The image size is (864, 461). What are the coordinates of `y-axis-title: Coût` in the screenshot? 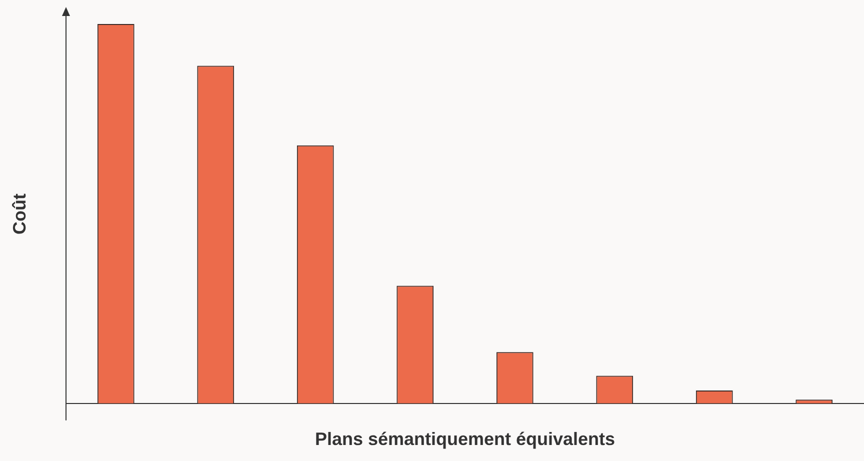 It's located at (20, 213).